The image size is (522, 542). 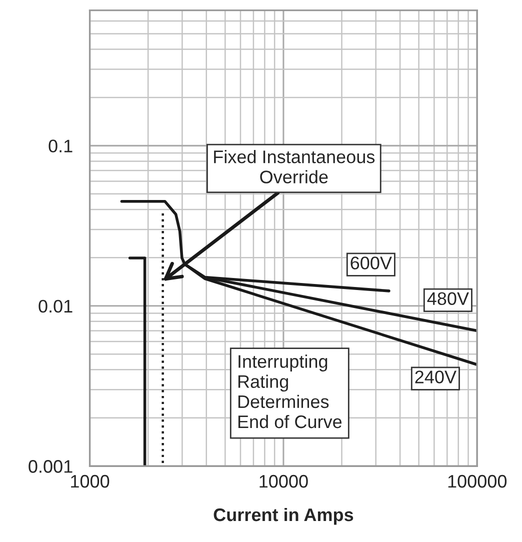 I want to click on series-label: 240V, so click(x=435, y=377).